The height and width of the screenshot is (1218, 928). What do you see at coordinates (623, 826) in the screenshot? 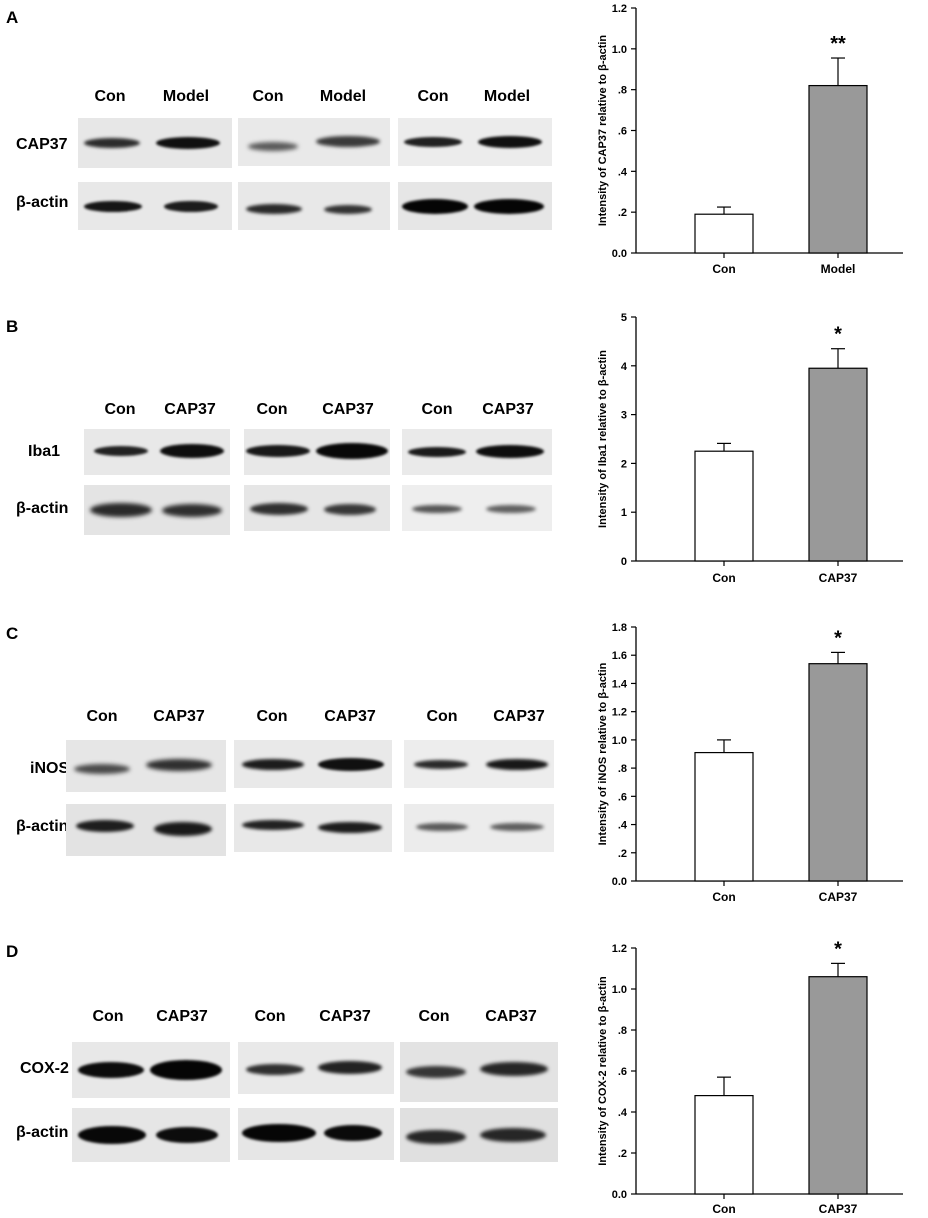
I see `y-tick-label: .4` at bounding box center [623, 826].